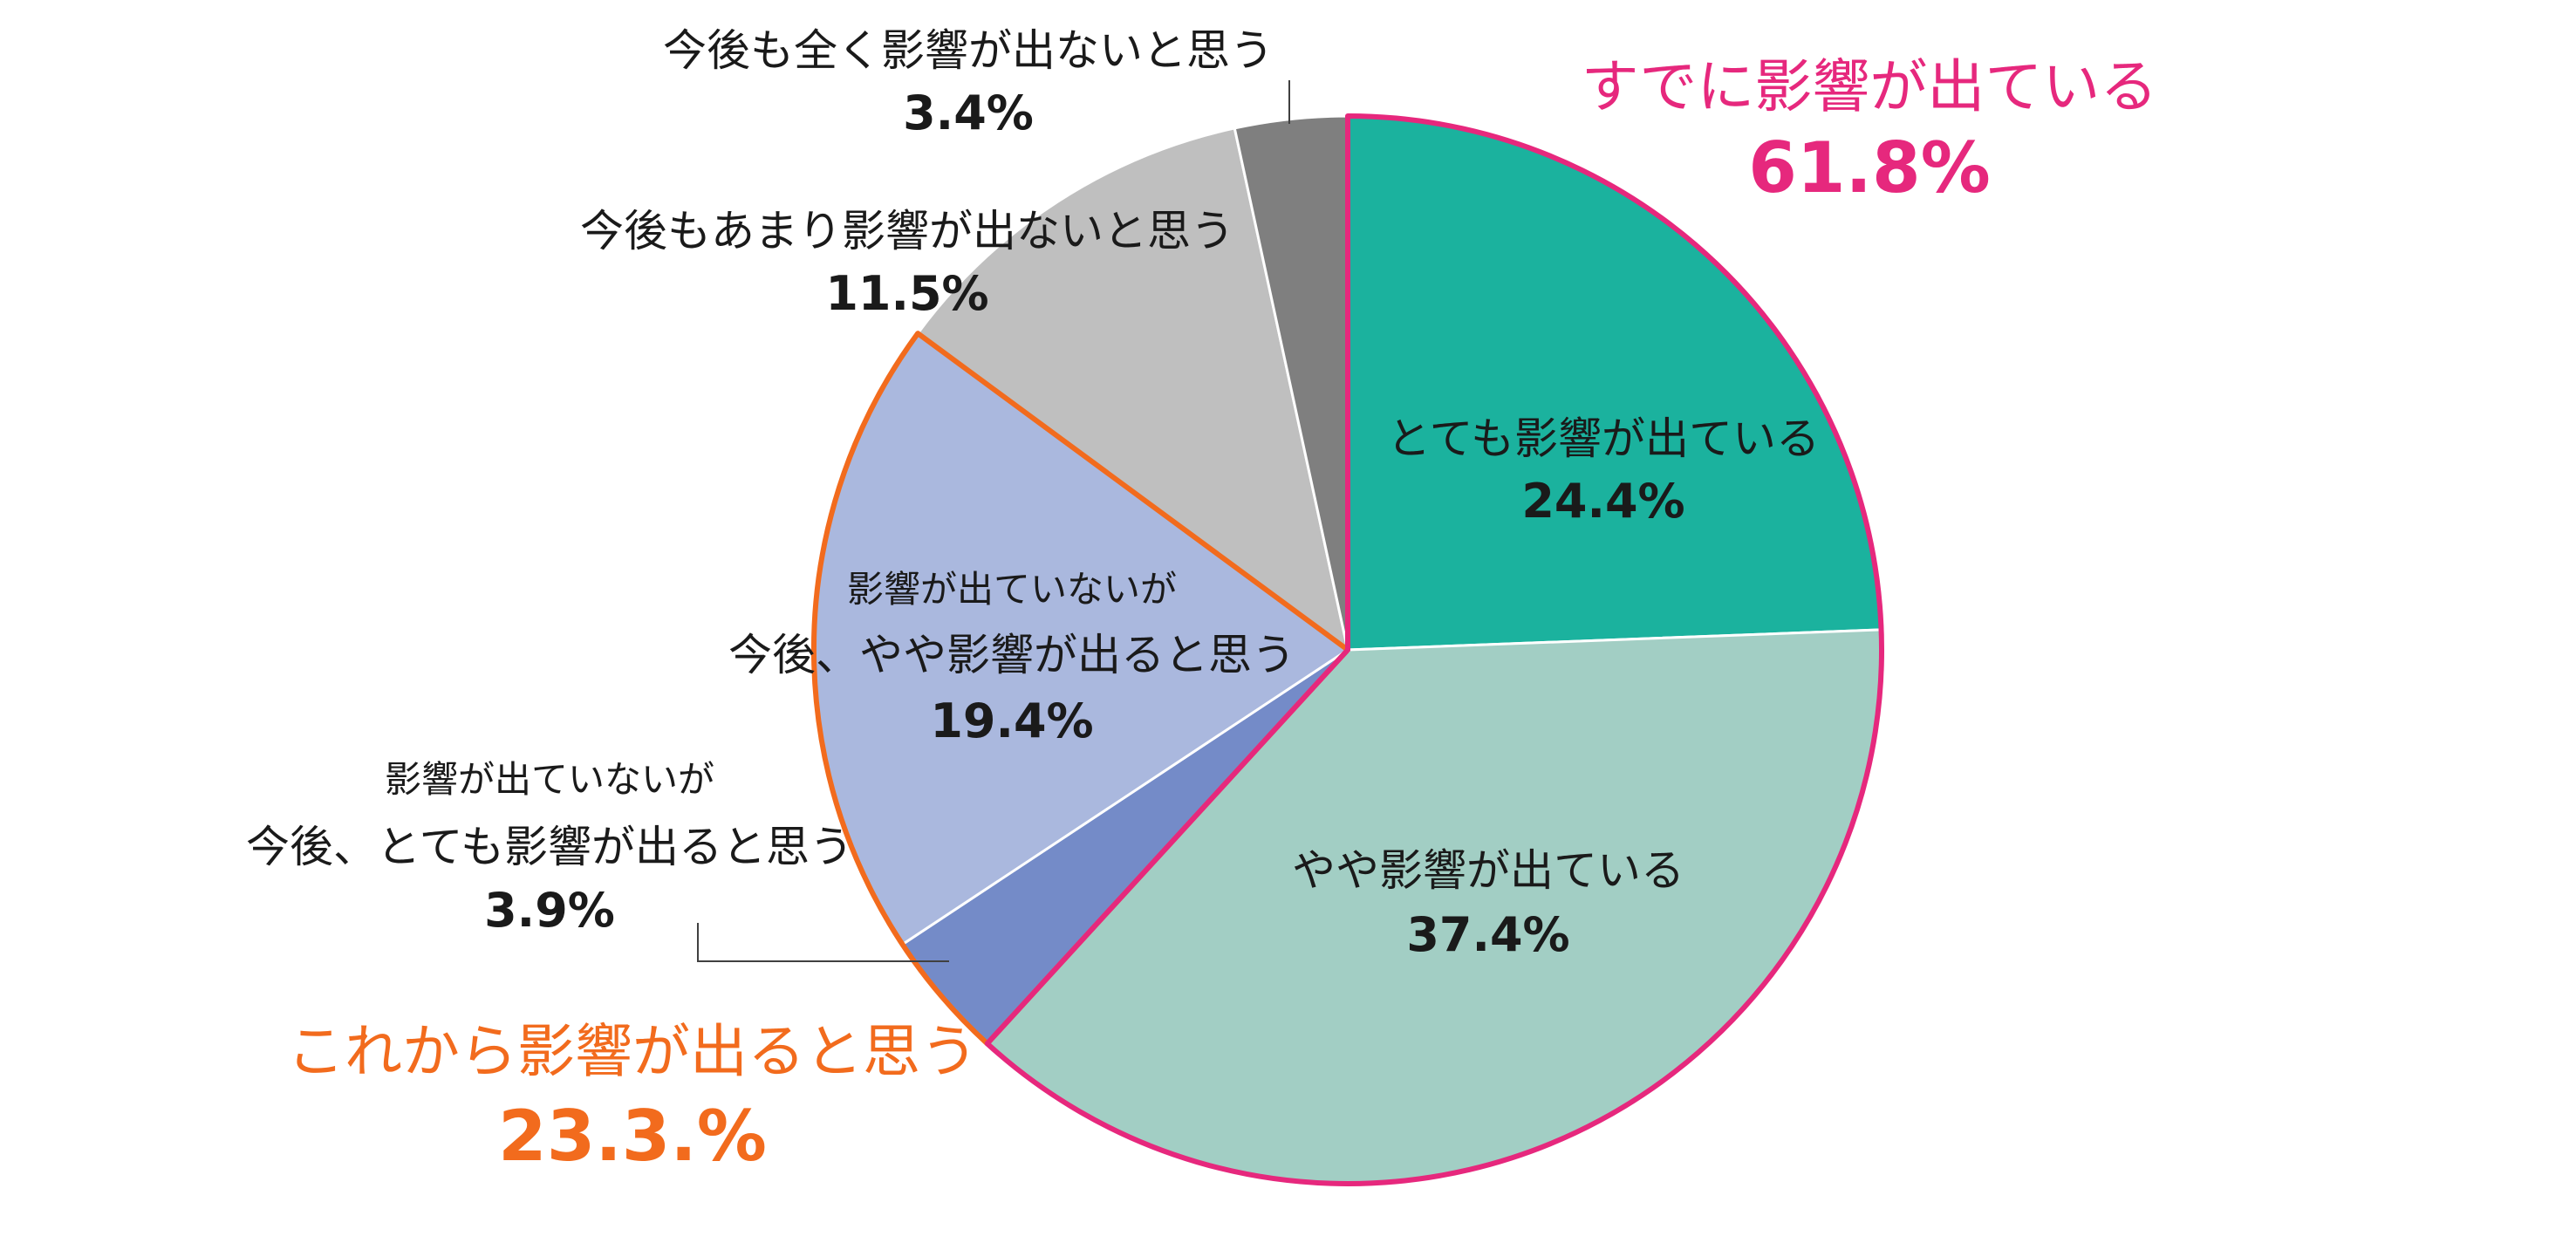 This screenshot has height=1250, width=2576. Describe the element at coordinates (907, 294) in the screenshot. I see `slice-value-little-effect: 11.5%` at that location.